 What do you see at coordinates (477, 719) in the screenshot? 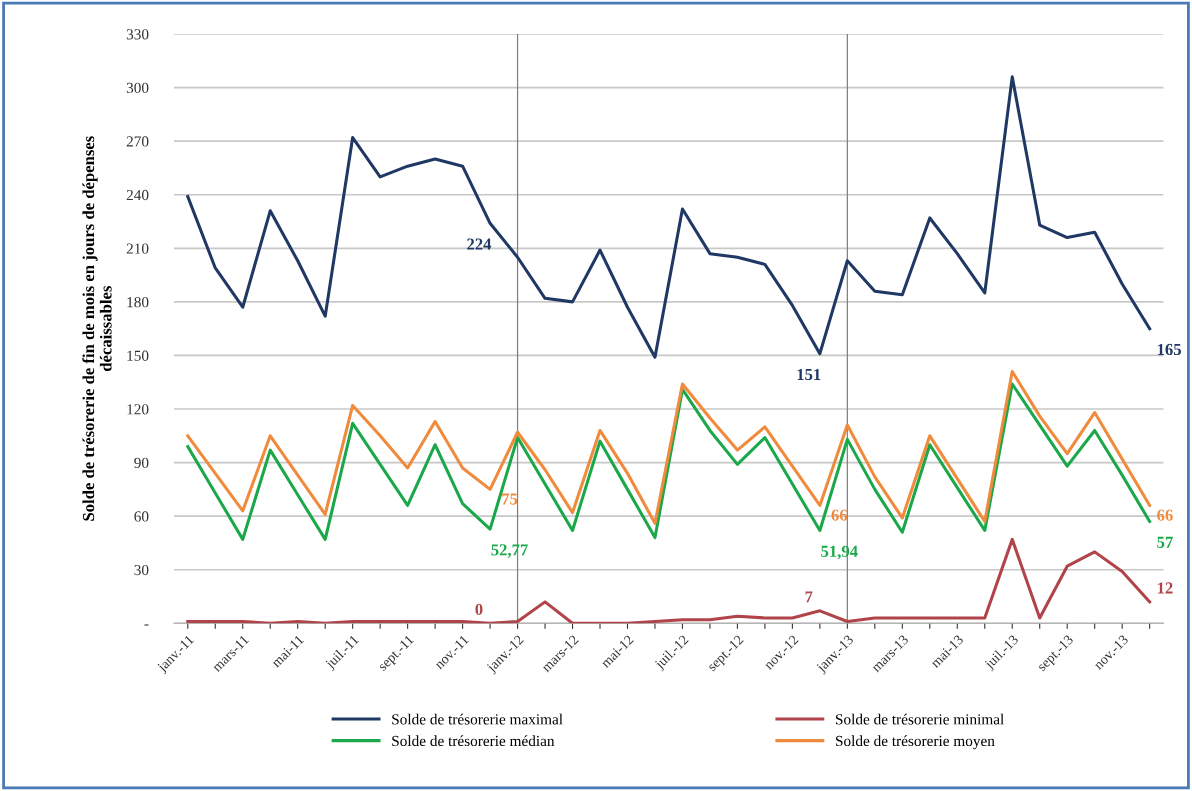
I see `legend-label: Solde de trésorerie maximal` at bounding box center [477, 719].